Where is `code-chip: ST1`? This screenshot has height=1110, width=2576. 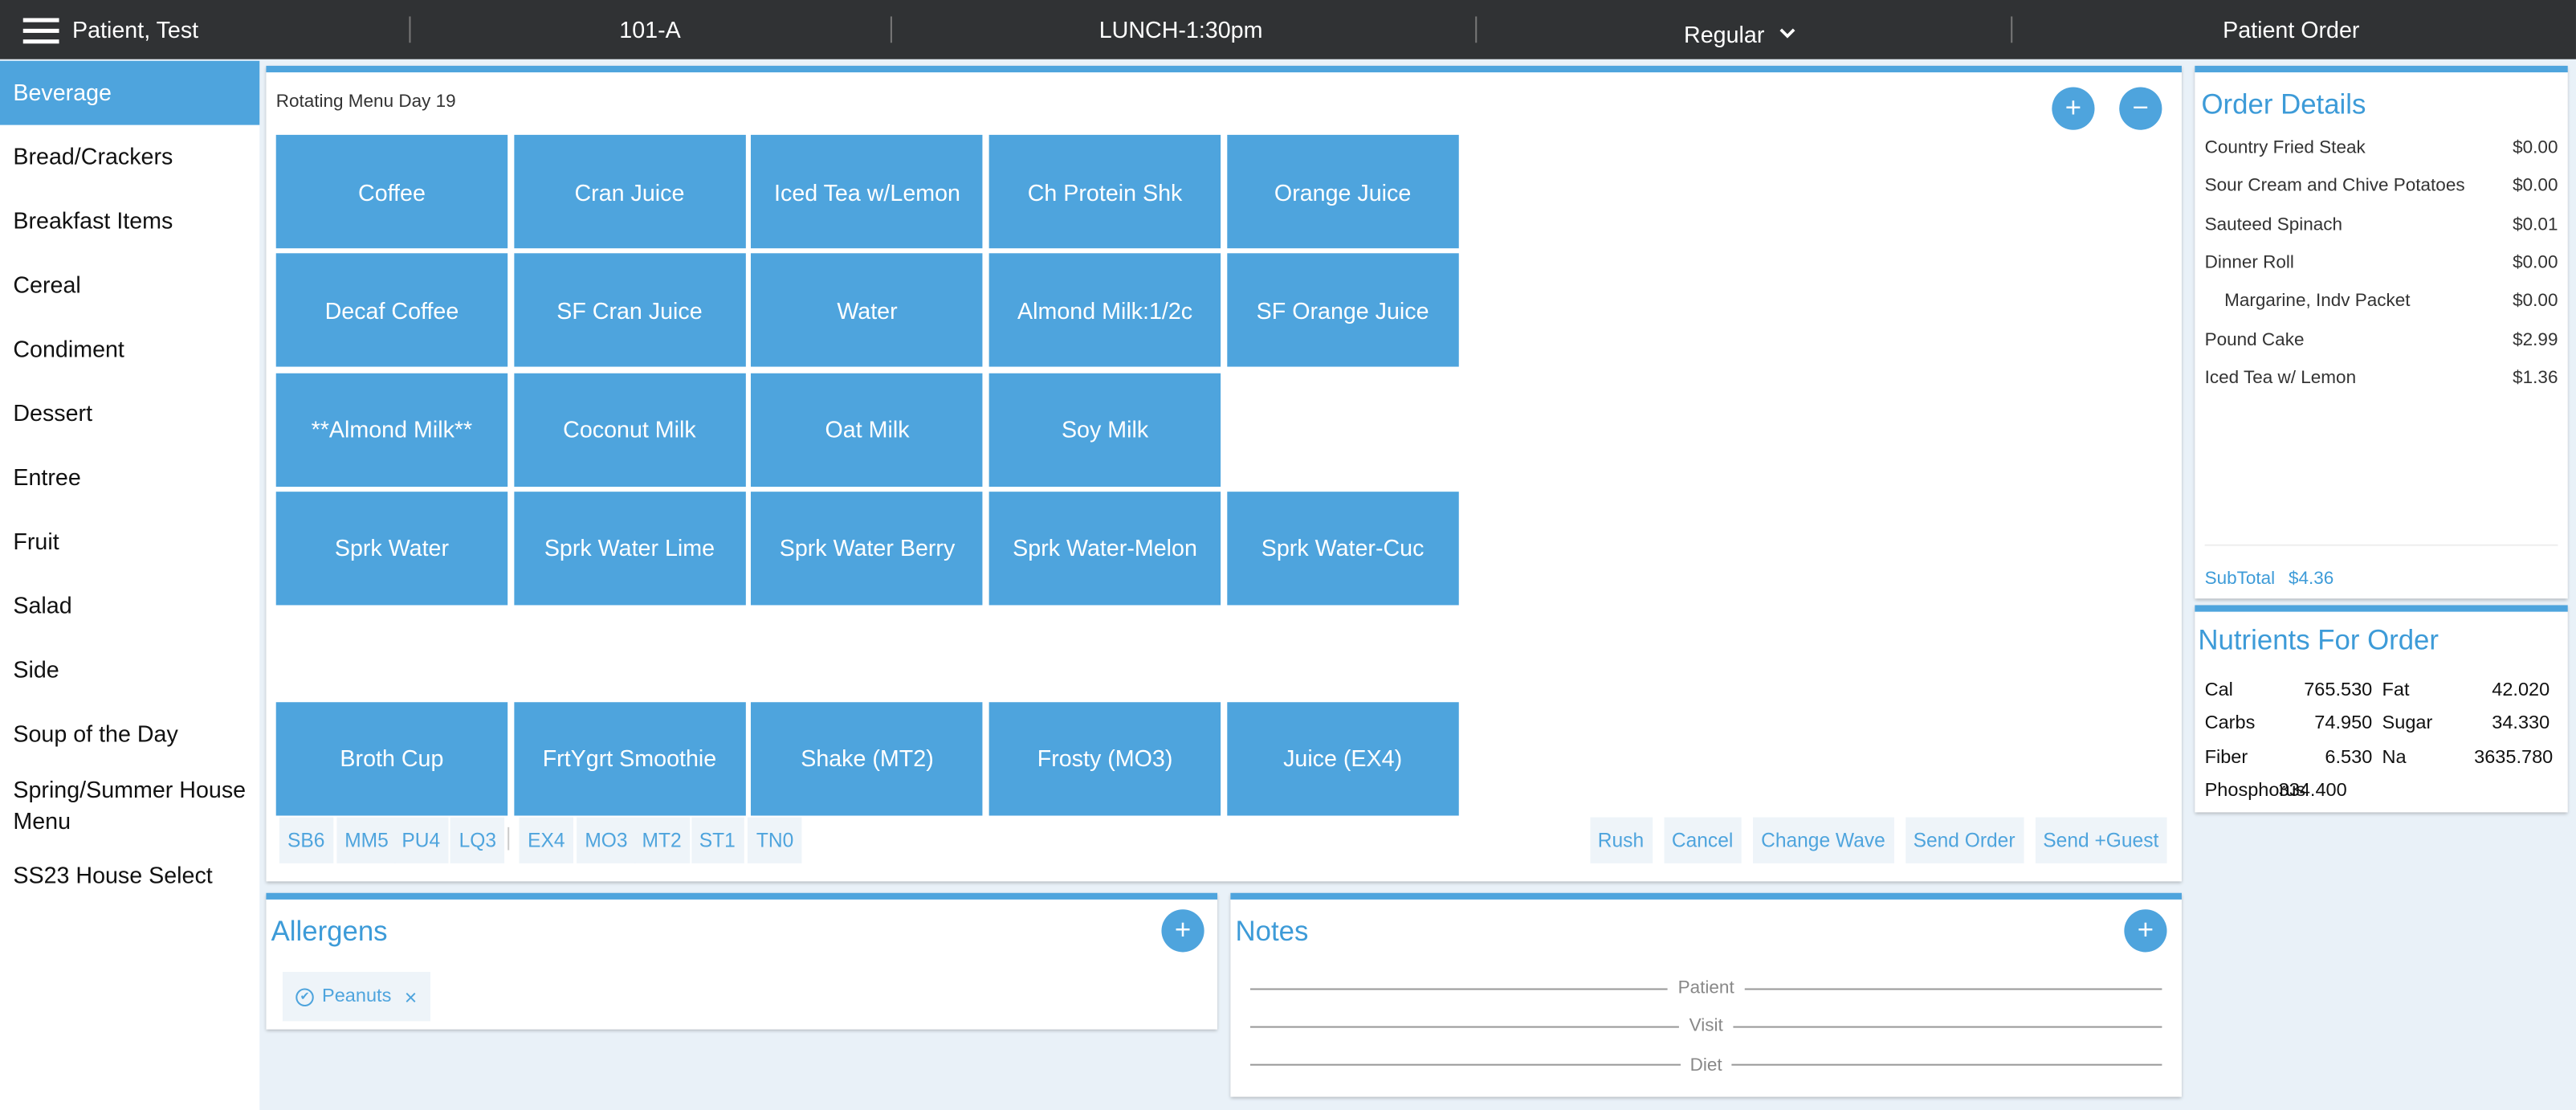
code-chip: ST1 is located at coordinates (717, 840).